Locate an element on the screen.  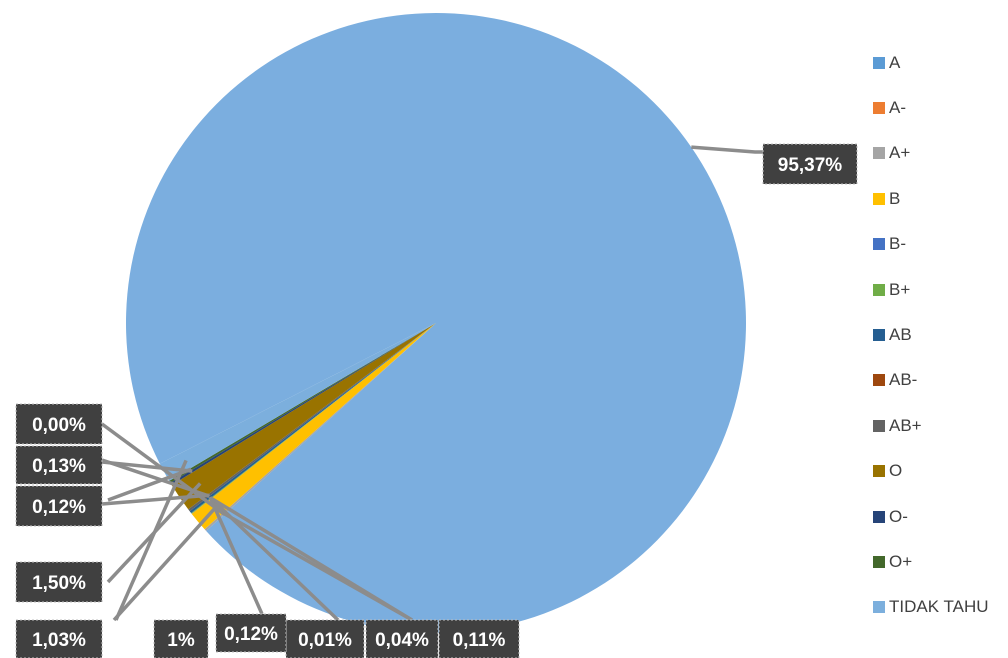
pie-slice-opos is located at coordinates (302, 403).